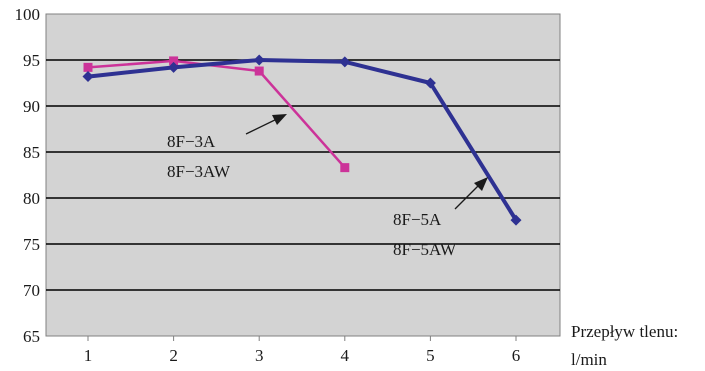 This screenshot has width=705, height=371. What do you see at coordinates (417, 219) in the screenshot?
I see `annotation-5a-line1: 8F−5A` at bounding box center [417, 219].